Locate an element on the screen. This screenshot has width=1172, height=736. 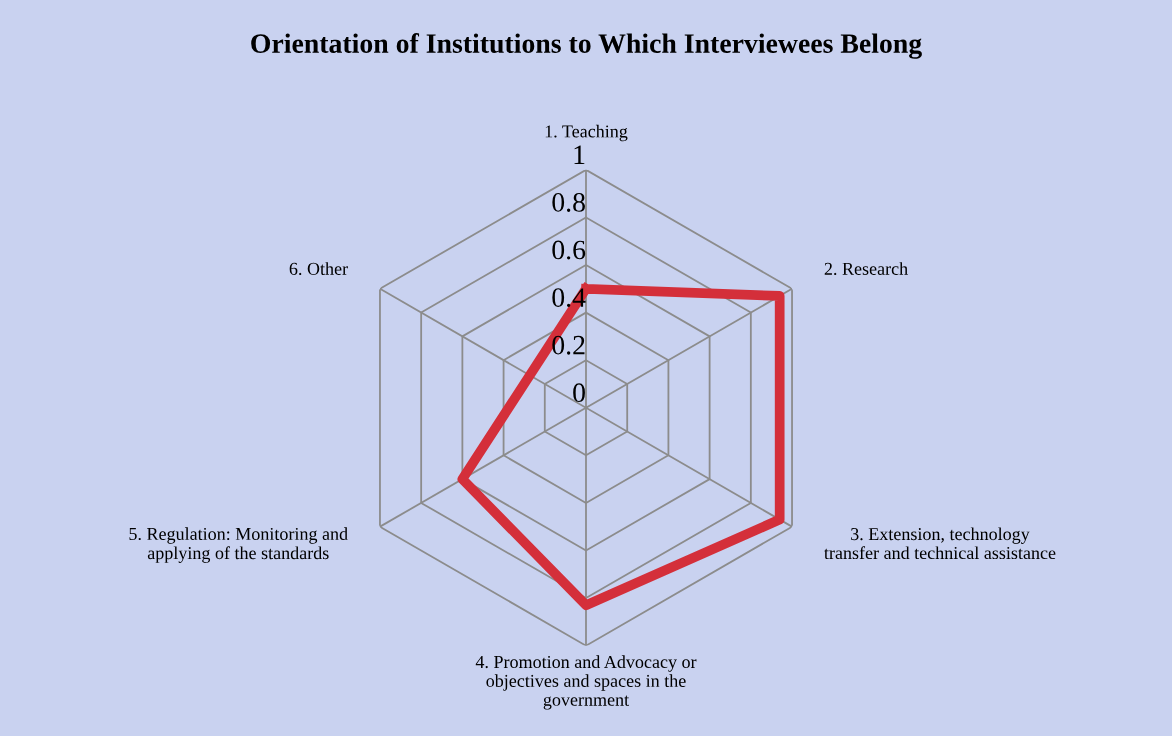
chart-title: Orientation of Institutions to Which Interviewees Belong is located at coordinates (586, 46).